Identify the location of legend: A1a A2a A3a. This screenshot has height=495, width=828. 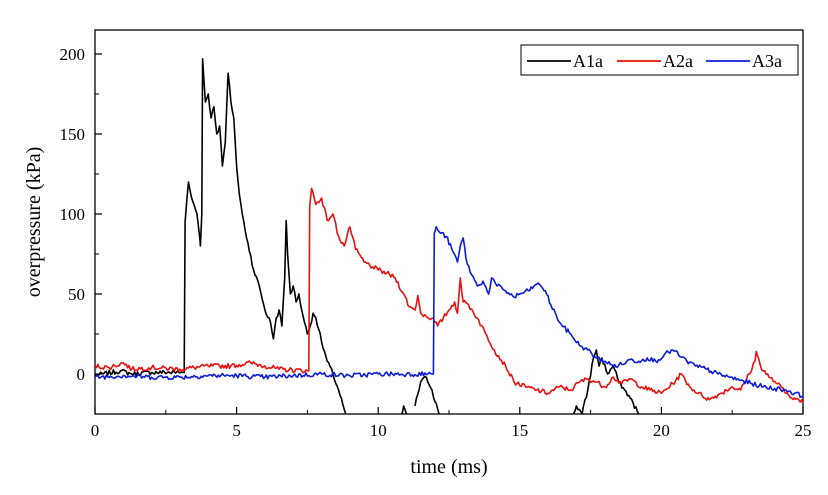
(659, 60).